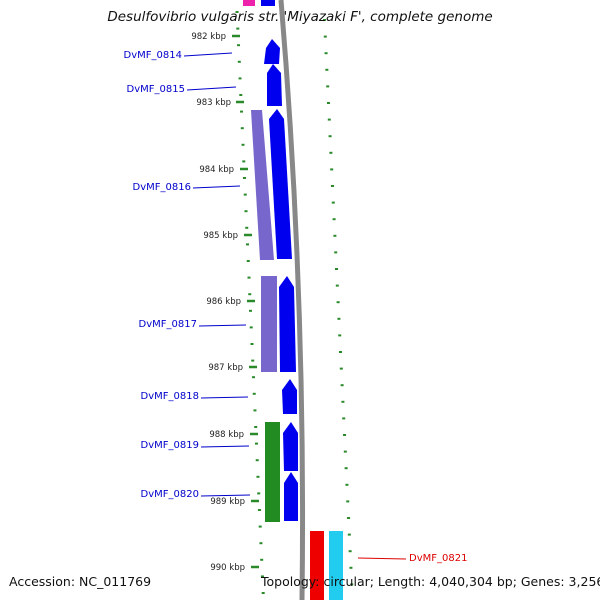 The height and width of the screenshot is (600, 600). What do you see at coordinates (227, 502) in the screenshot?
I see `kbp-label: 989 kbp` at bounding box center [227, 502].